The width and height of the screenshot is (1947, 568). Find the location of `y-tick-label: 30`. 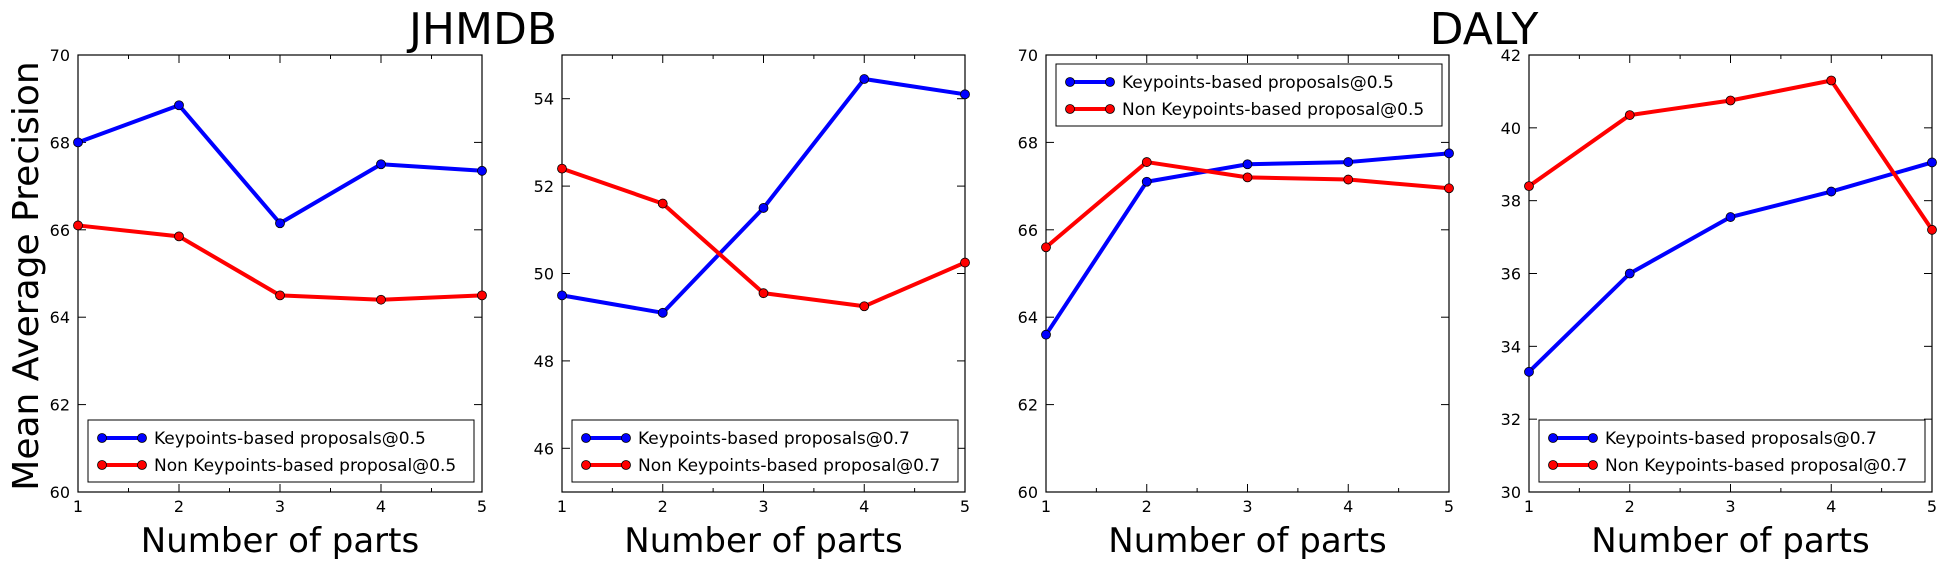

y-tick-label: 30 is located at coordinates (1511, 492).